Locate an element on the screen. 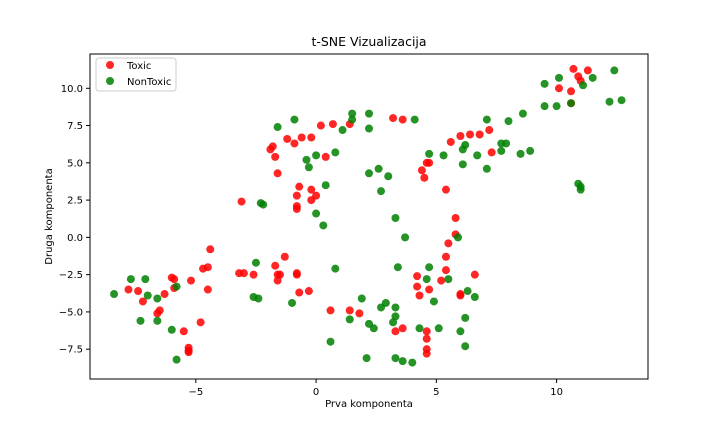  y-tick-label: −7.5 is located at coordinates (71, 350).